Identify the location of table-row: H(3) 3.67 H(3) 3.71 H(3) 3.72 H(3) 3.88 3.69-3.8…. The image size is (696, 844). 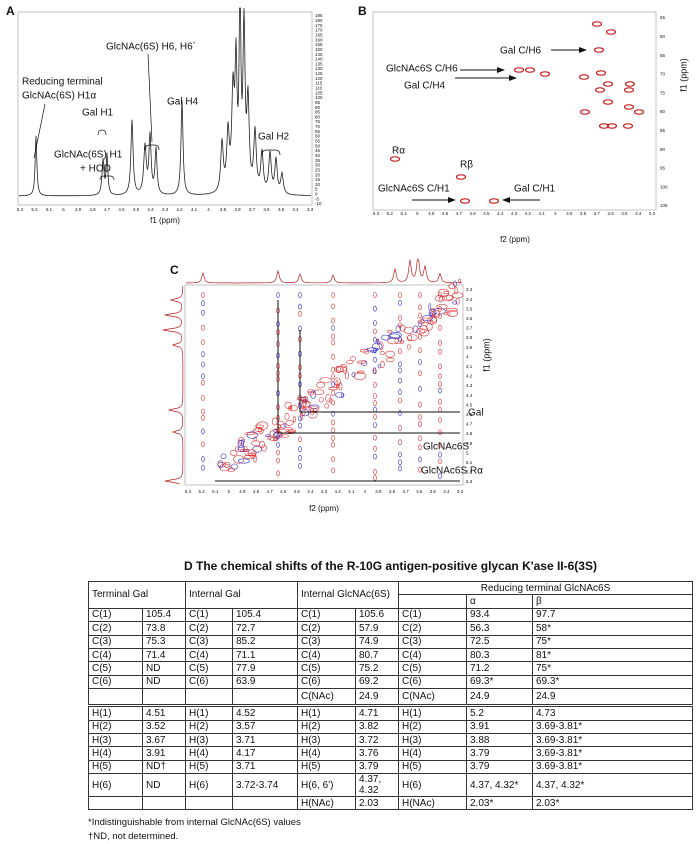
(390, 740).